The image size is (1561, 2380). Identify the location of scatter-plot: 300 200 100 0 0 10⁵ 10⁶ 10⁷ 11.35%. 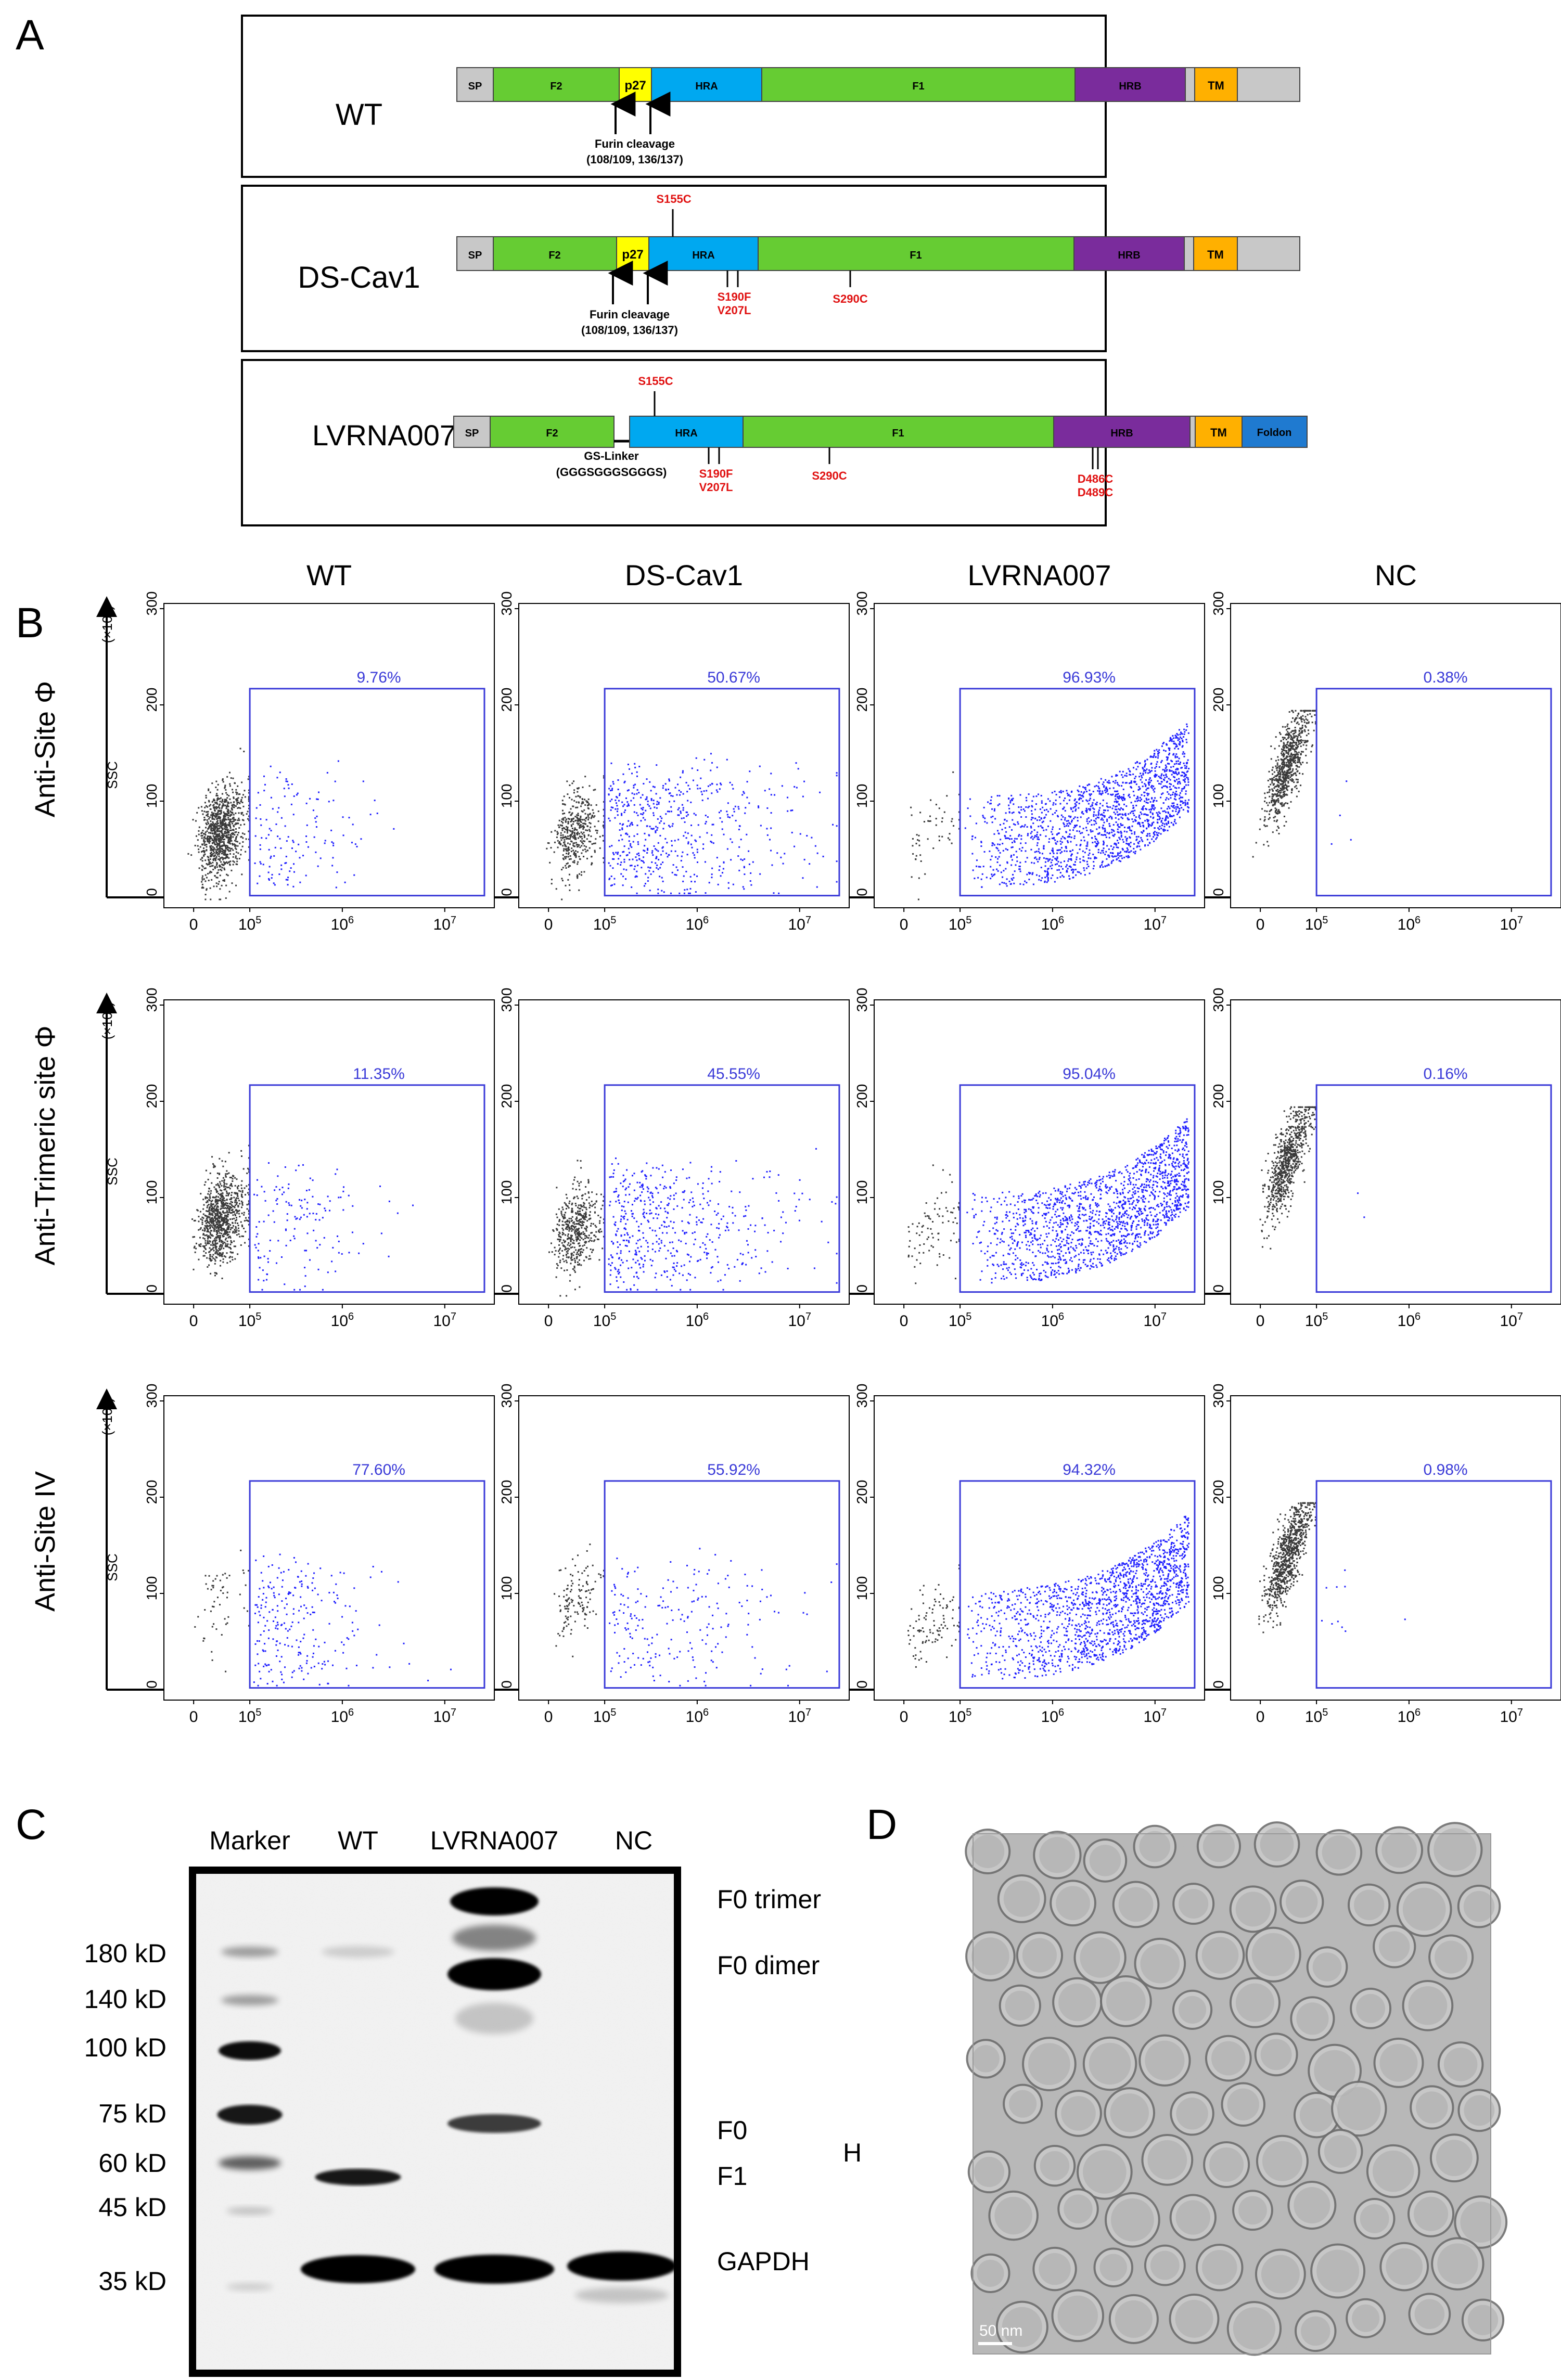
(319, 1159).